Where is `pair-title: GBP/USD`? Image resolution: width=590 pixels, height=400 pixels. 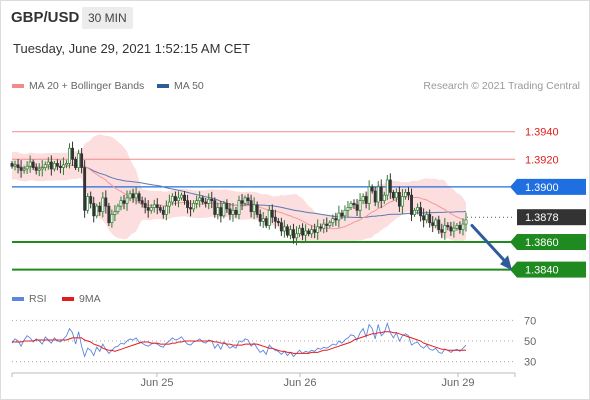
pair-title: GBP/USD is located at coordinates (45, 17).